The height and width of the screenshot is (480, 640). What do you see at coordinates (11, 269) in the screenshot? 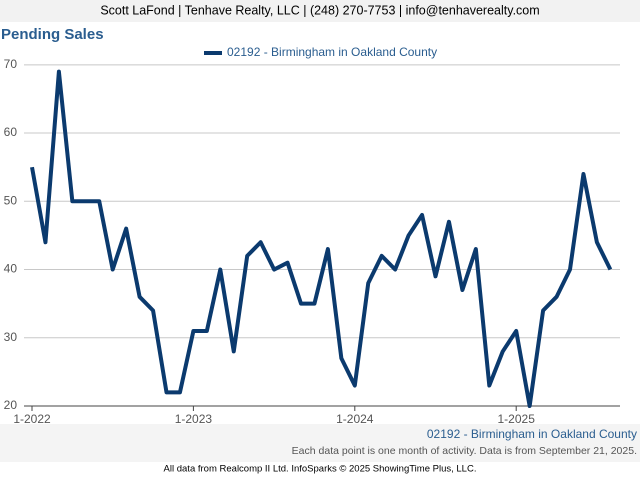
I see `y-tick-label: 40` at bounding box center [11, 269].